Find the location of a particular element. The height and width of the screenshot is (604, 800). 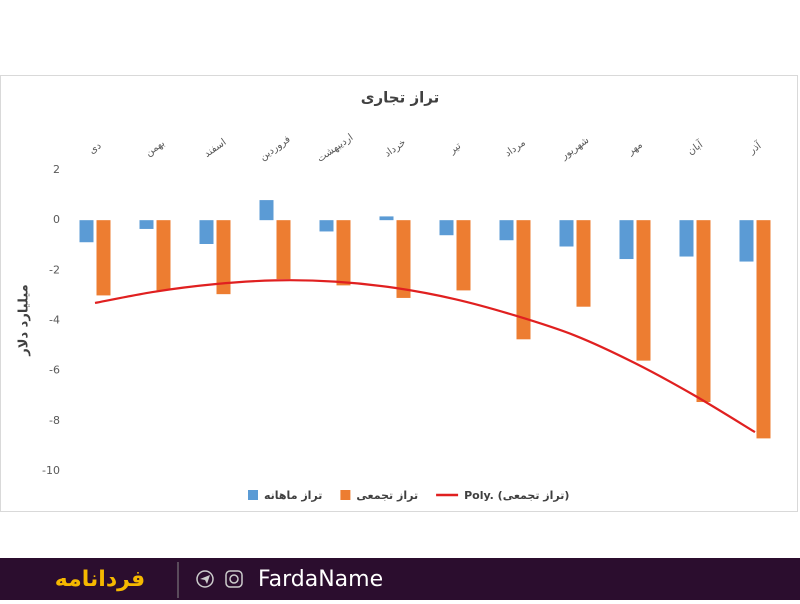

y-tick-label: 0 is located at coordinates (56, 219).